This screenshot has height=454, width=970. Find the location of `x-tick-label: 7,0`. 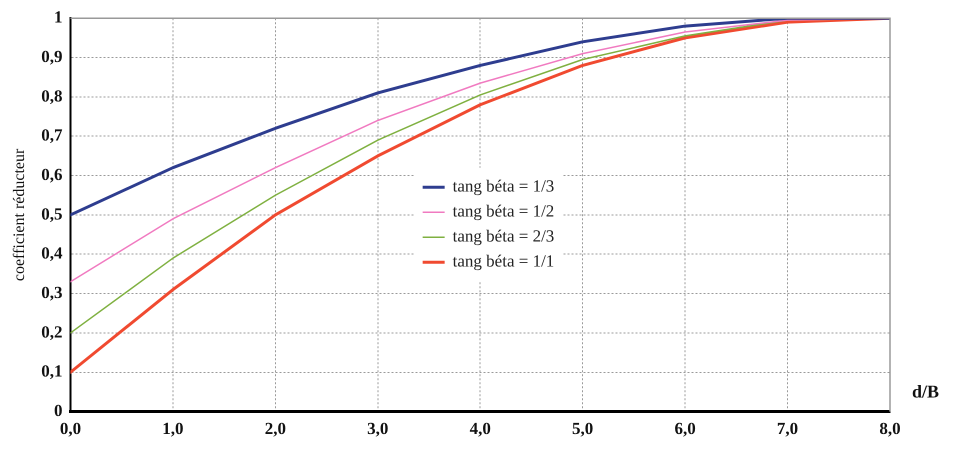

x-tick-label: 7,0 is located at coordinates (787, 428).